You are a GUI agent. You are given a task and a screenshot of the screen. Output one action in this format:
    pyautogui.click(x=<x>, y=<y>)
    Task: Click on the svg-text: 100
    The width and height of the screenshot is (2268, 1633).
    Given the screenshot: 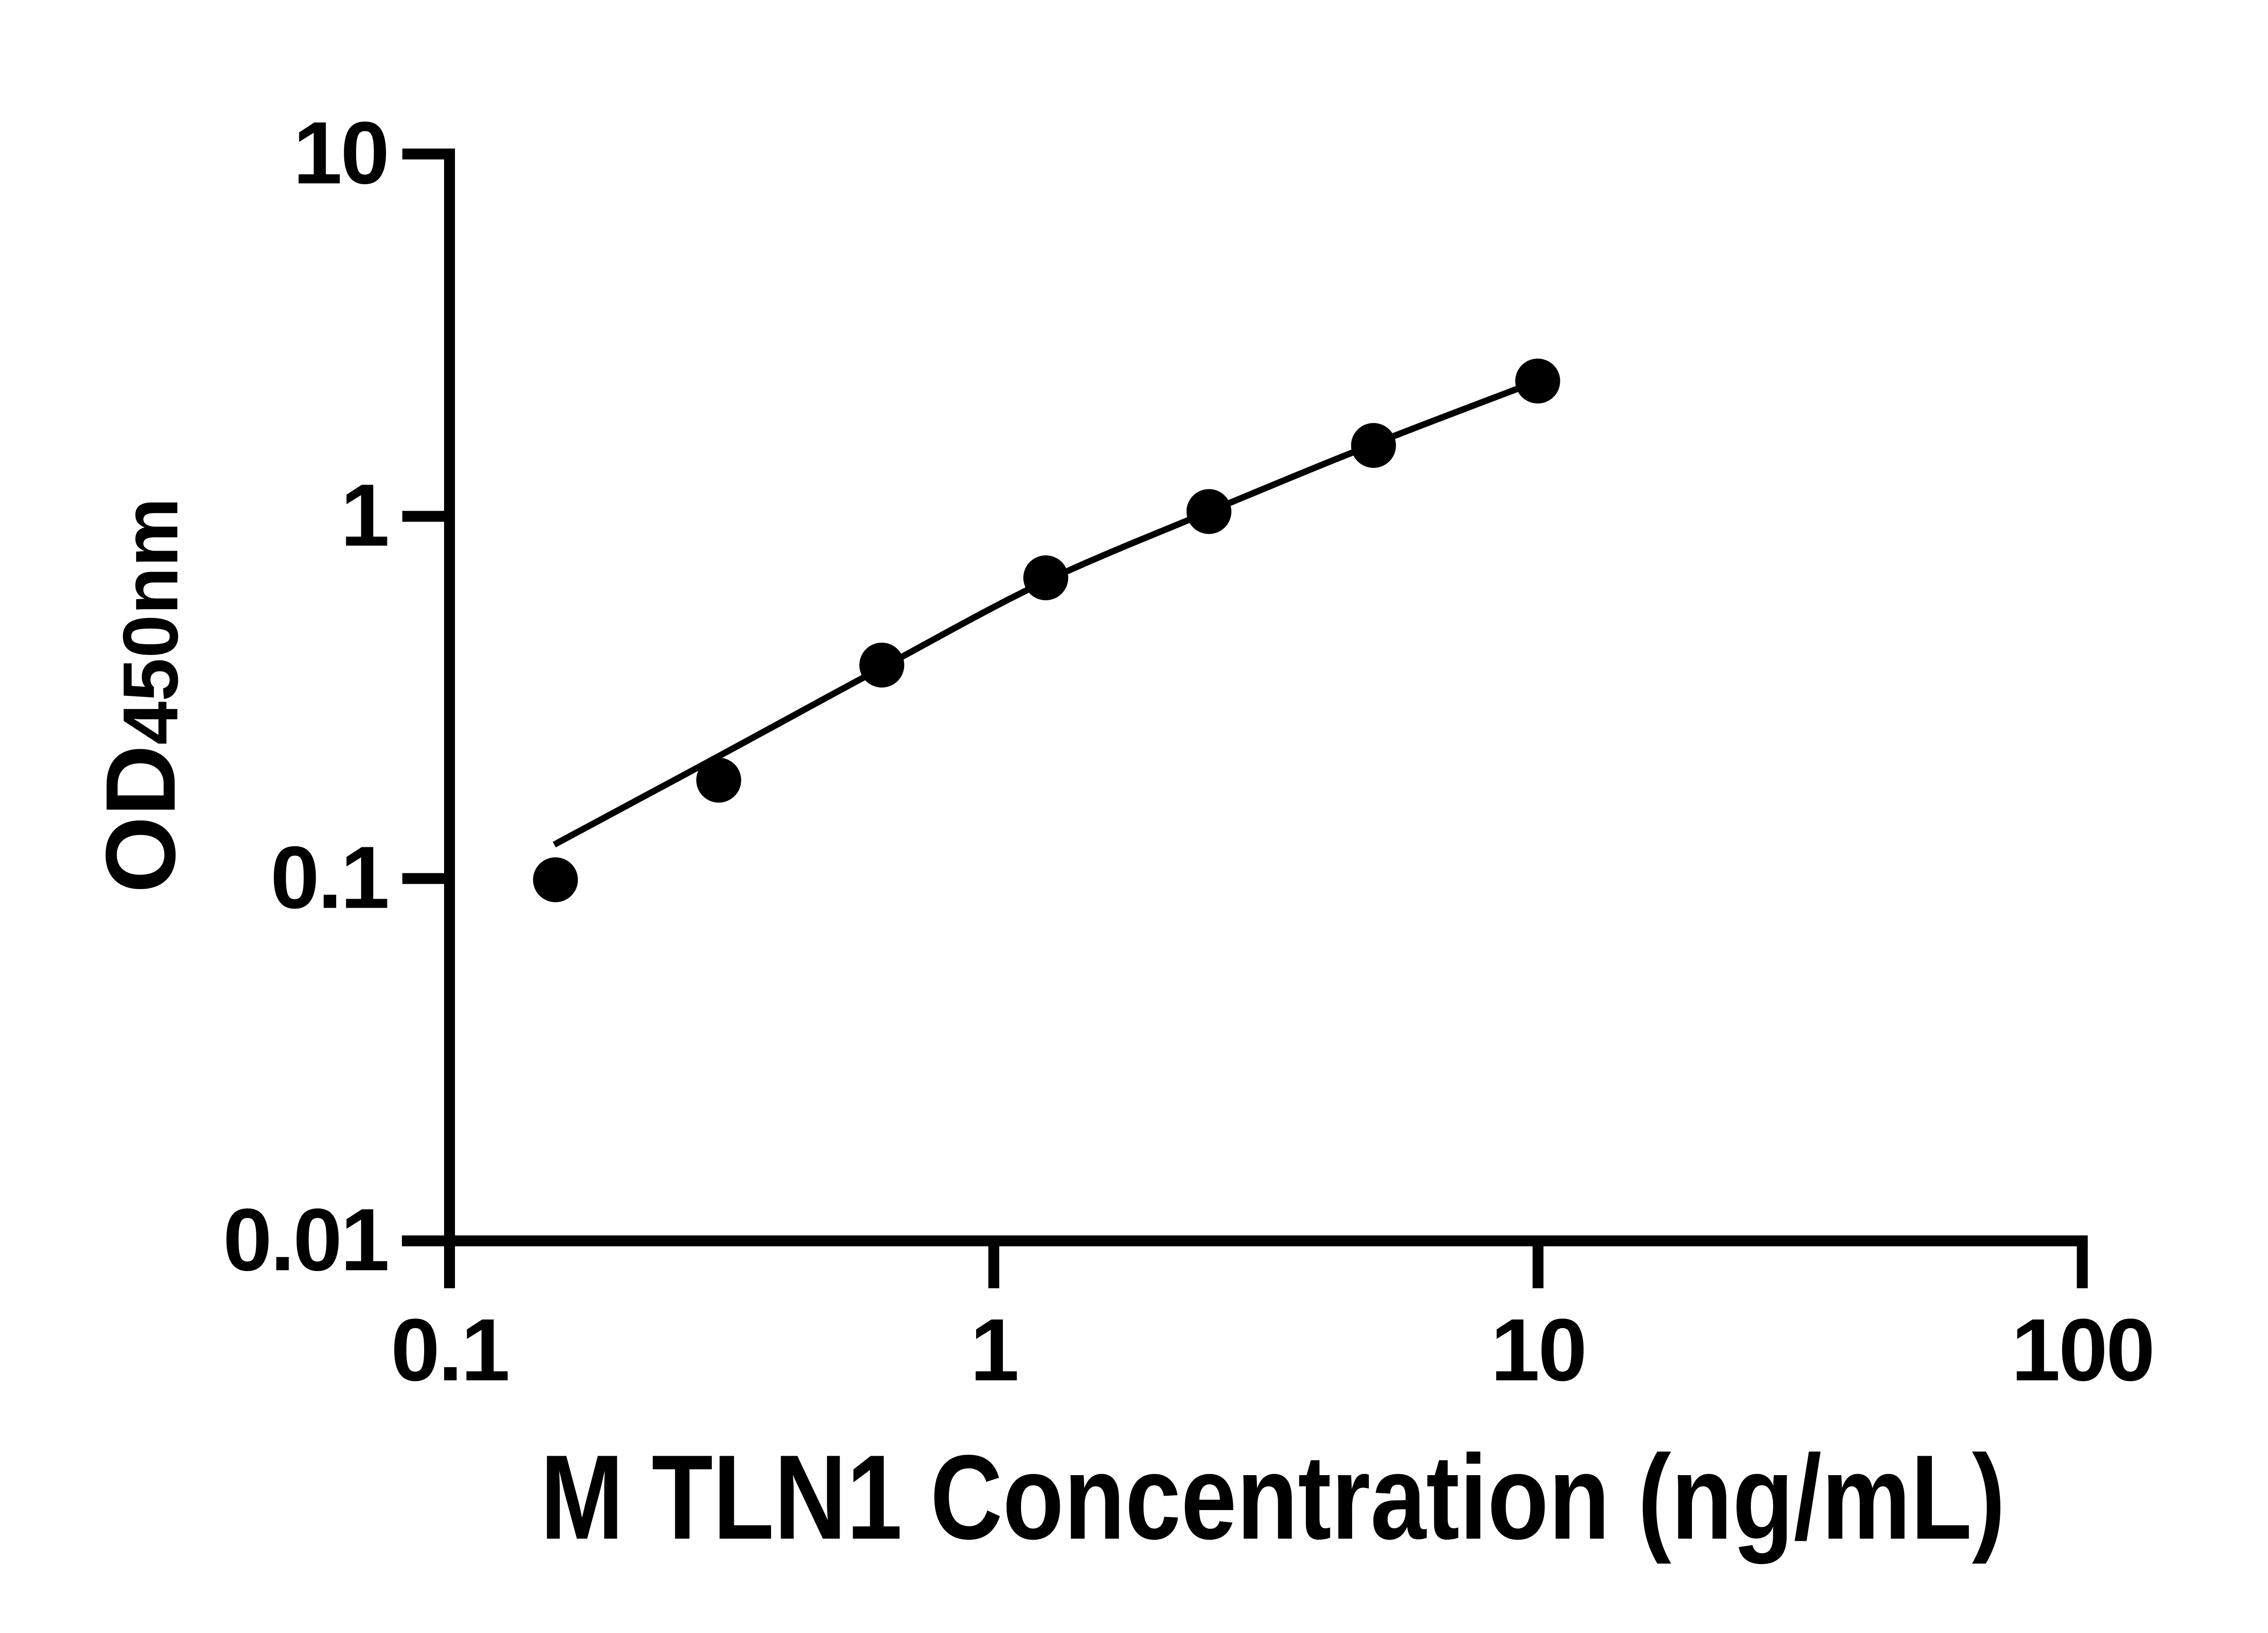 What is the action you would take?
    pyautogui.click(x=2082, y=1350)
    